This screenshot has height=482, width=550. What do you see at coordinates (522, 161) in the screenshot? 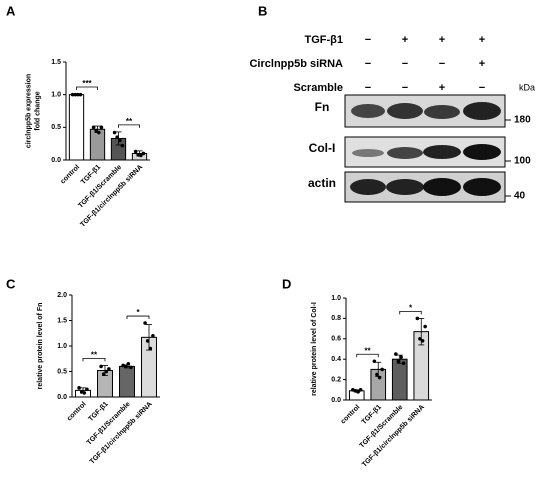
I see `marker-label: 100` at bounding box center [522, 161].